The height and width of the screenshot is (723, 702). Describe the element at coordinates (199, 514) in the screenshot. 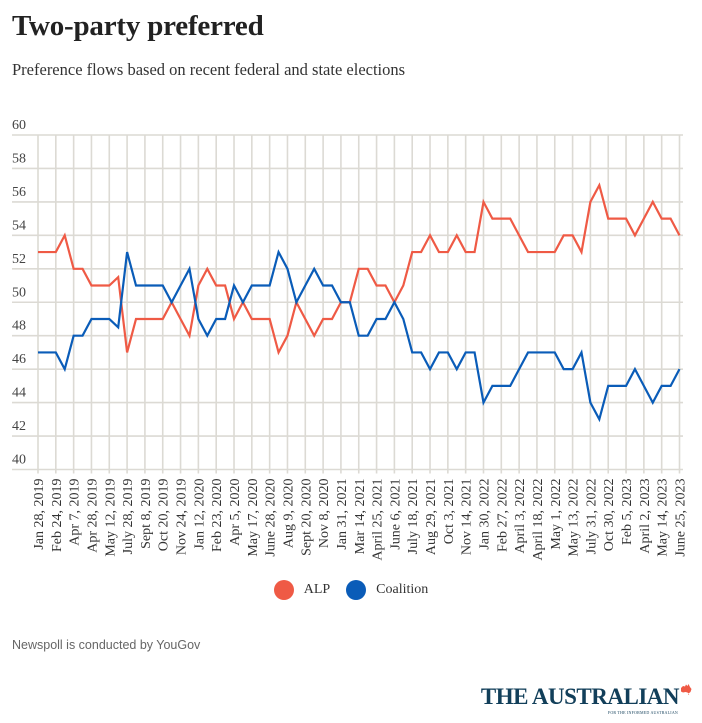

I see `x-tick-label: Jan 12, 2020` at that location.